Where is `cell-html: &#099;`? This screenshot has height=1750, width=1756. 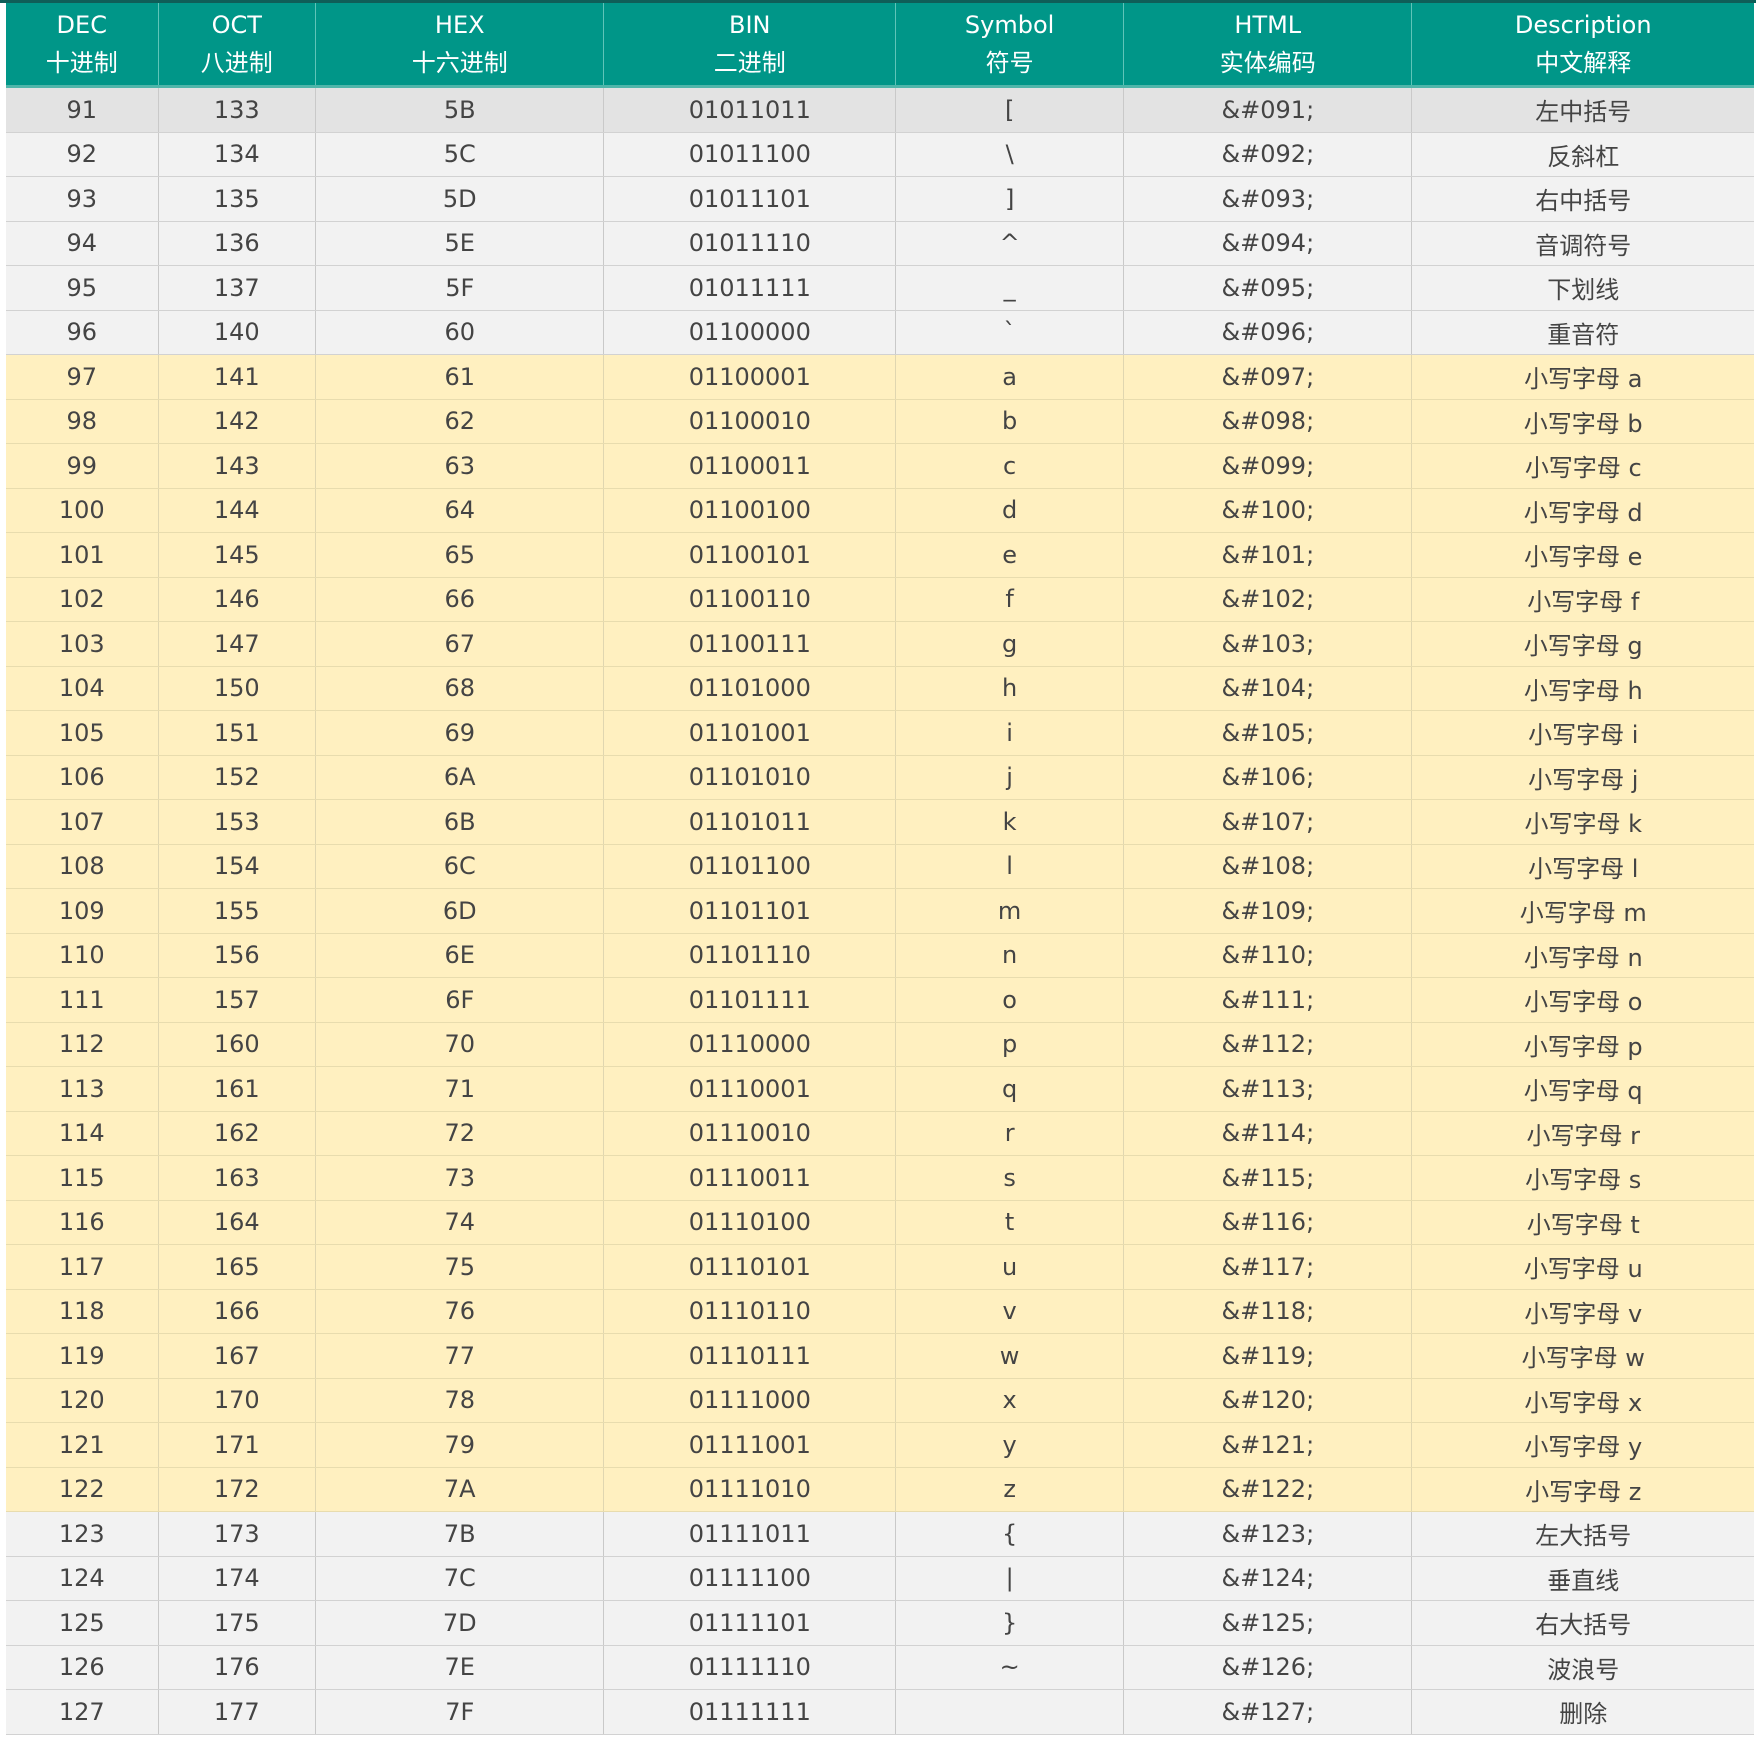
cell-html: &#099; is located at coordinates (1268, 466).